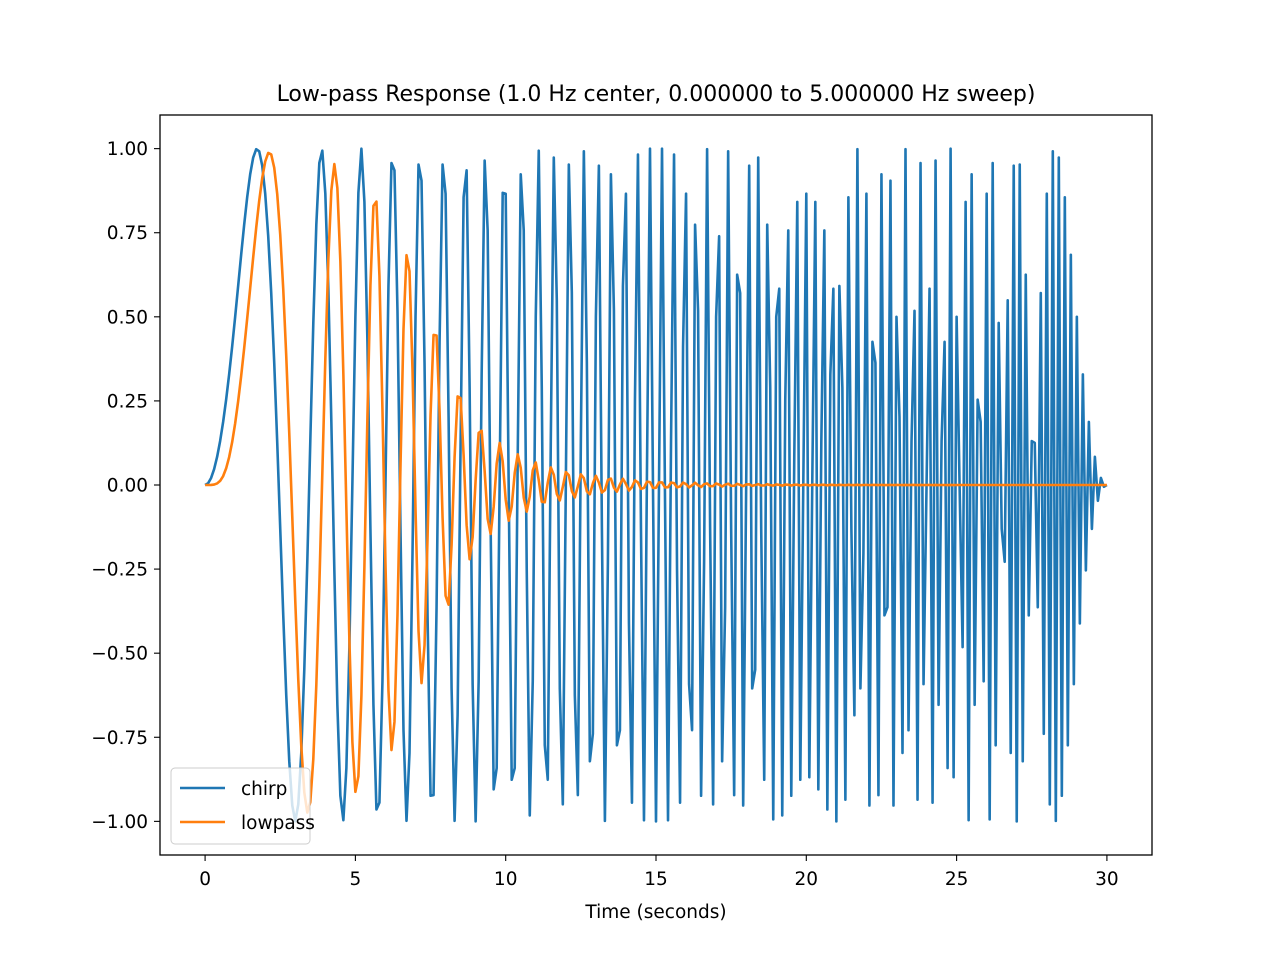 The height and width of the screenshot is (960, 1280). I want to click on x-axis: 0 5 10 15 20 25 30, so click(659, 872).